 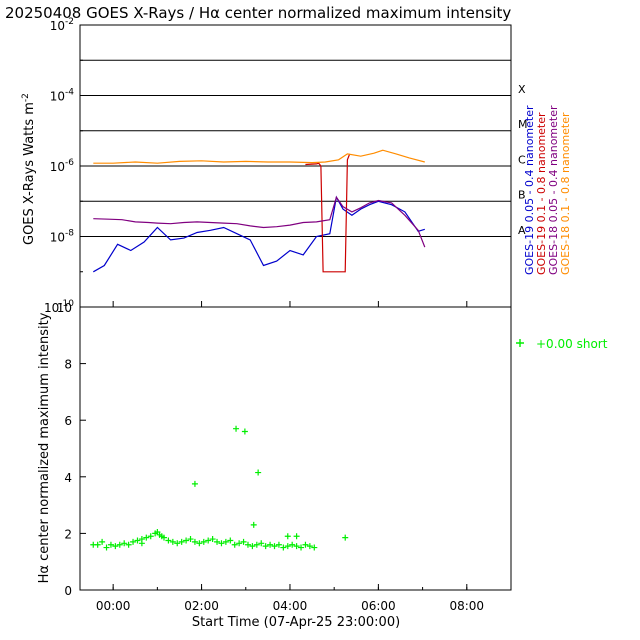 What do you see at coordinates (541, 193) in the screenshot?
I see `legend-entry: GOES-19 0.1 - 0.8 nanometer` at bounding box center [541, 193].